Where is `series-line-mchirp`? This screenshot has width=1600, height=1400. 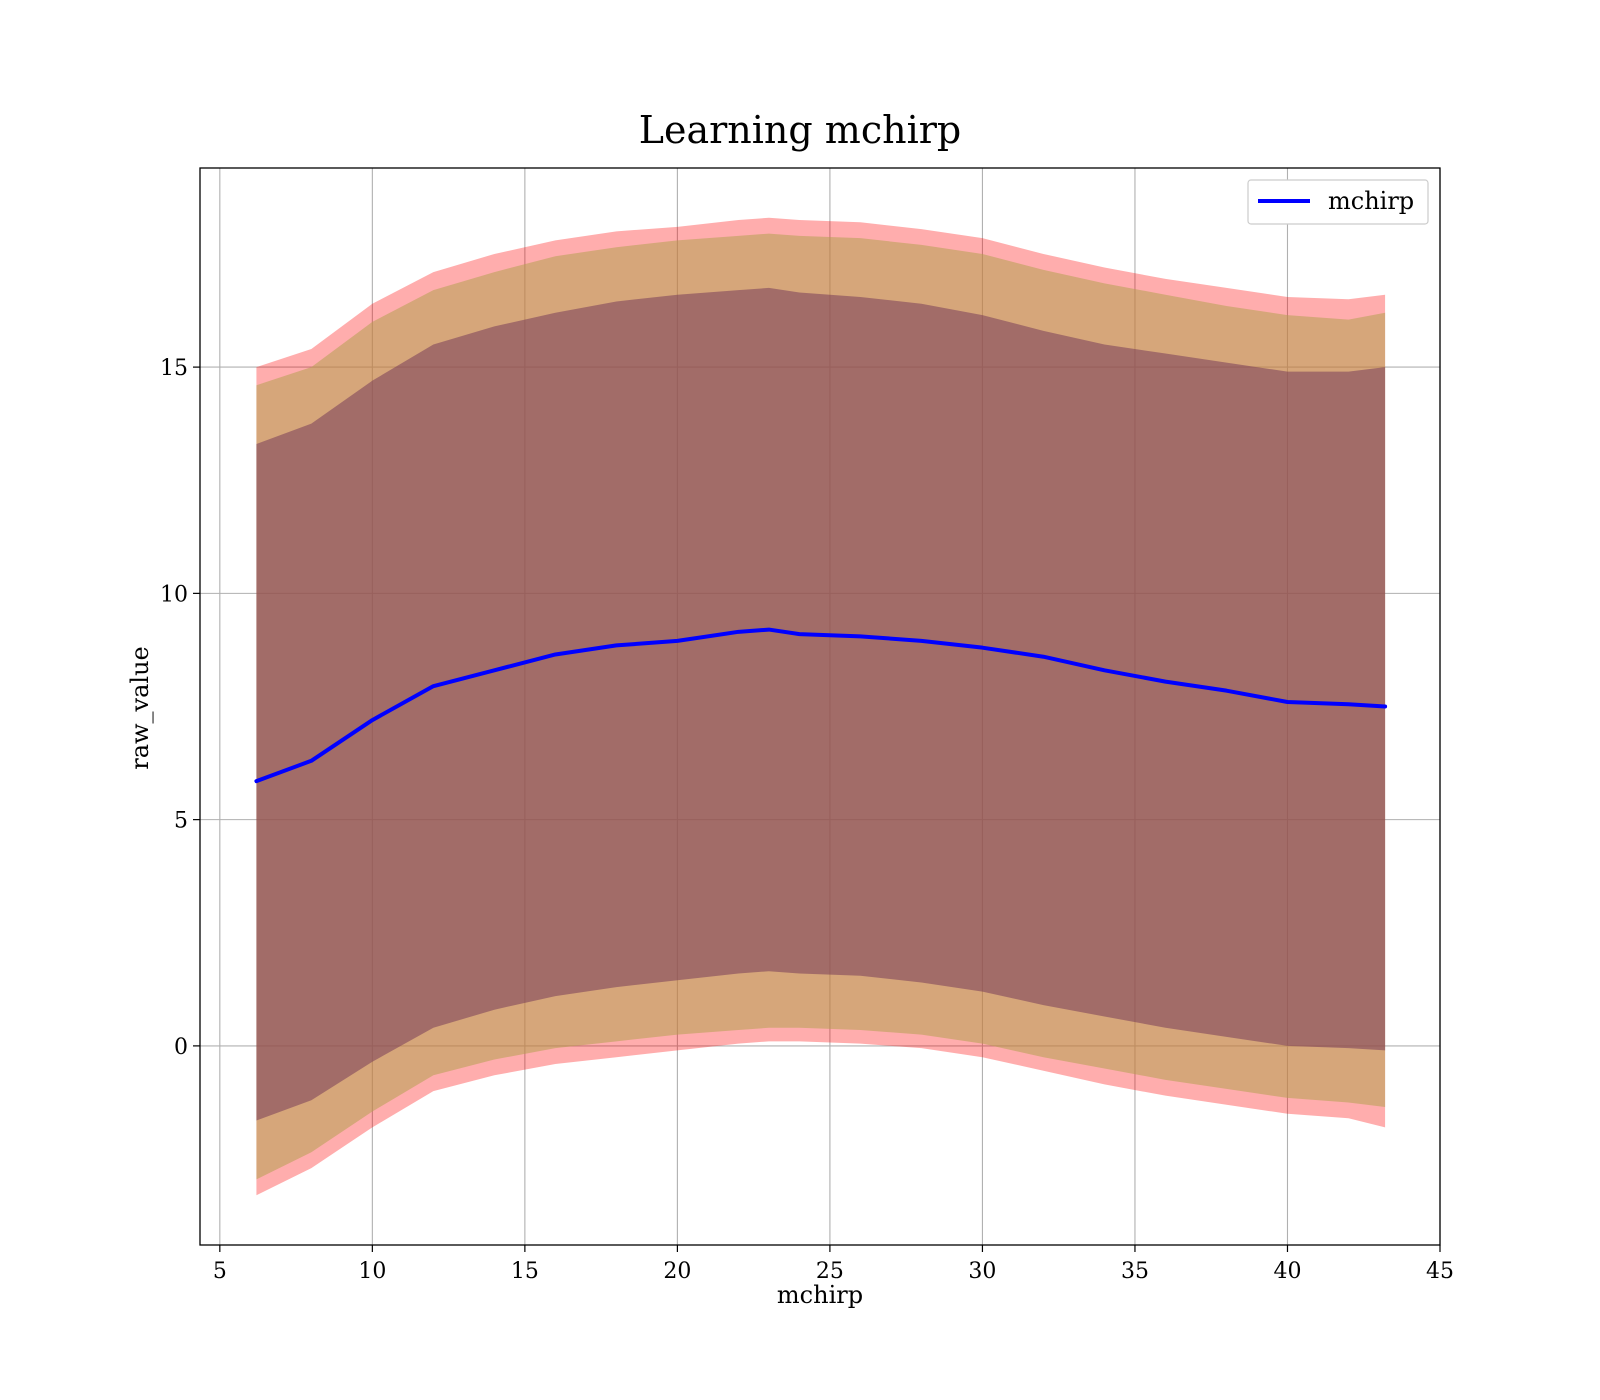
series-line-mchirp is located at coordinates (821, 705).